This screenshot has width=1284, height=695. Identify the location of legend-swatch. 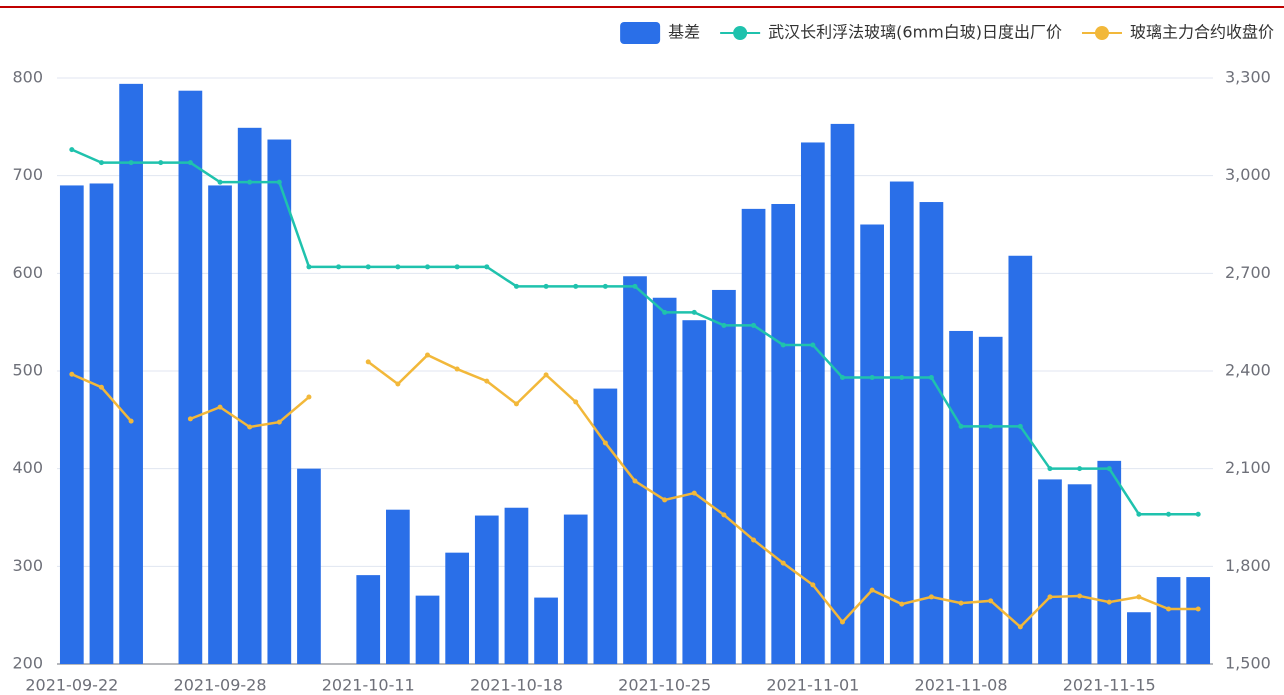
(1101, 33).